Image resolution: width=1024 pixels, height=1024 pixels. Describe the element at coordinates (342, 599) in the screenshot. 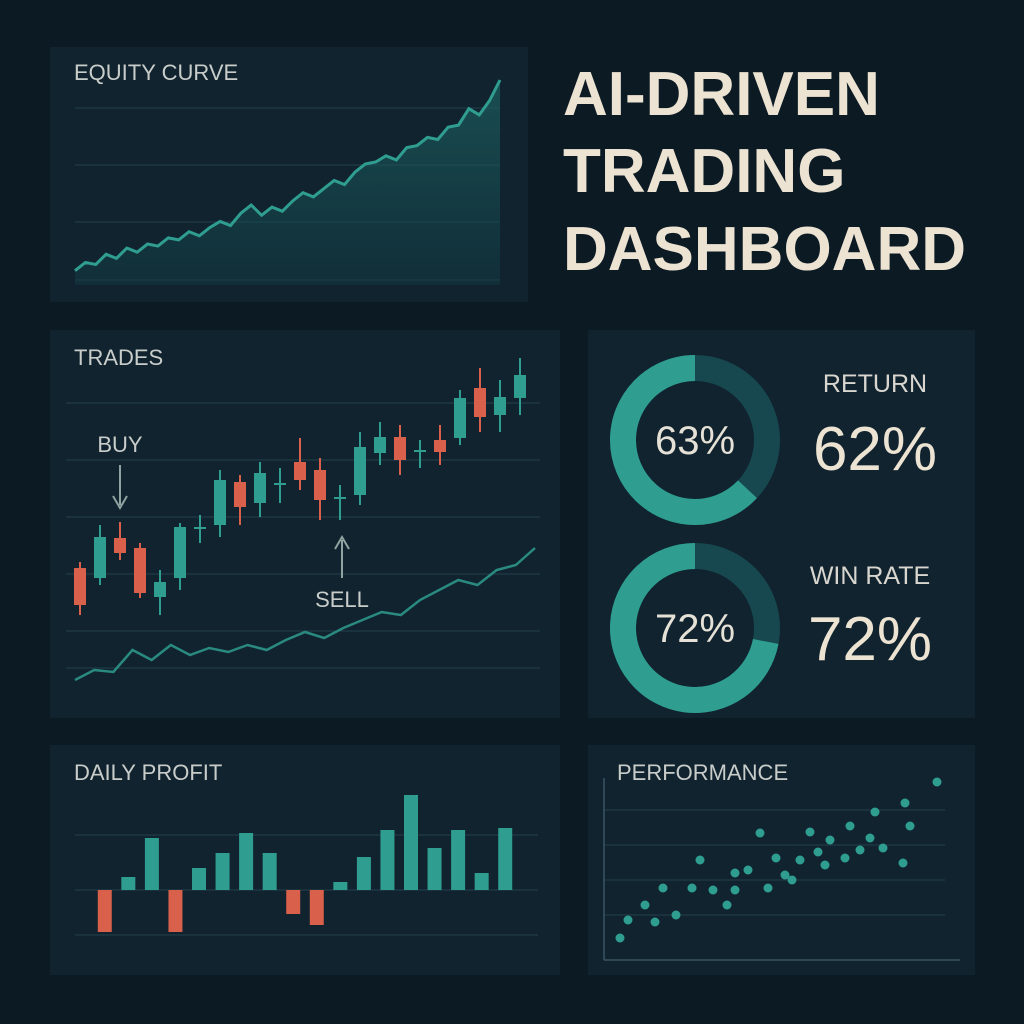

I see `annotation: SELL` at that location.